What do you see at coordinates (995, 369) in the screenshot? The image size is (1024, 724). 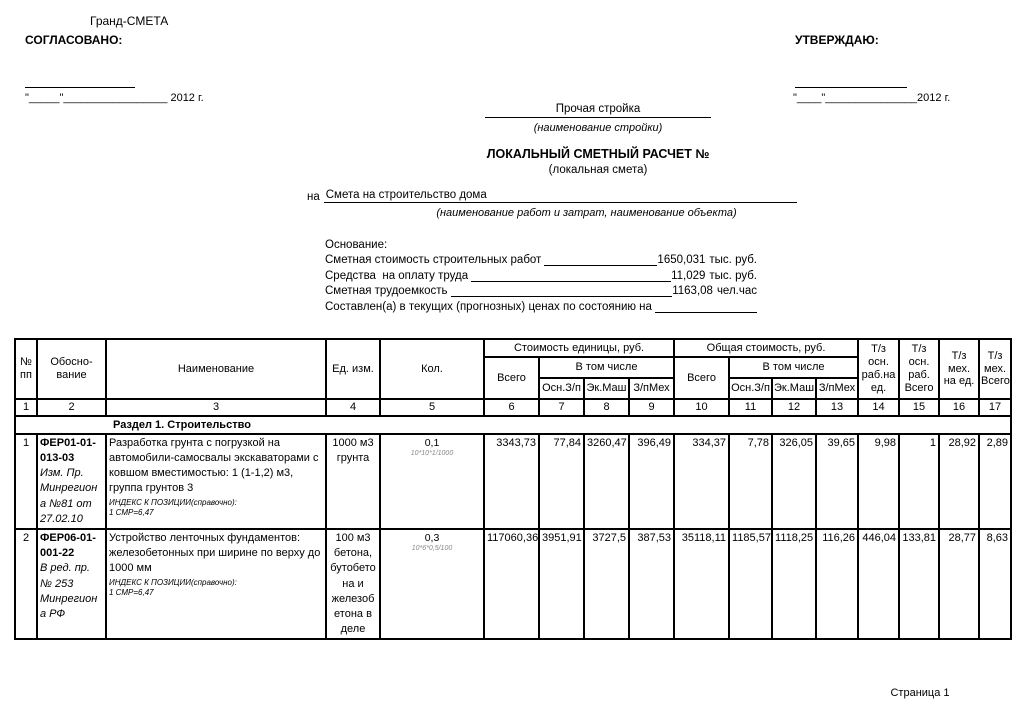 I see `col-header-tz-meh-vsego: Т/з мех. Всего` at bounding box center [995, 369].